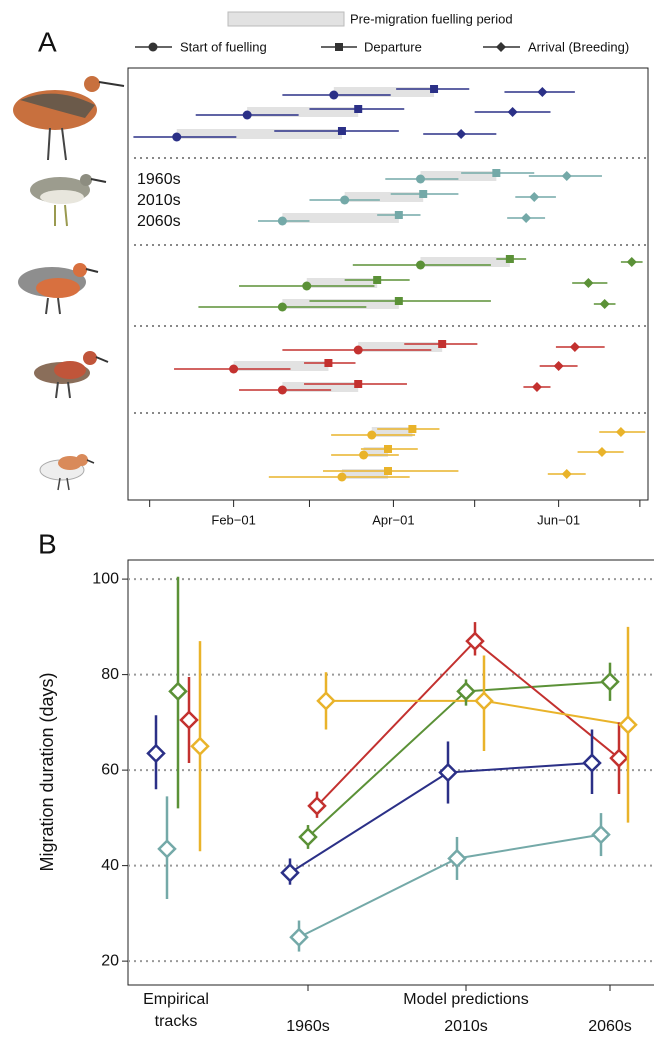 The height and width of the screenshot is (1038, 654). I want to click on y-tick-label: 20, so click(110, 960).